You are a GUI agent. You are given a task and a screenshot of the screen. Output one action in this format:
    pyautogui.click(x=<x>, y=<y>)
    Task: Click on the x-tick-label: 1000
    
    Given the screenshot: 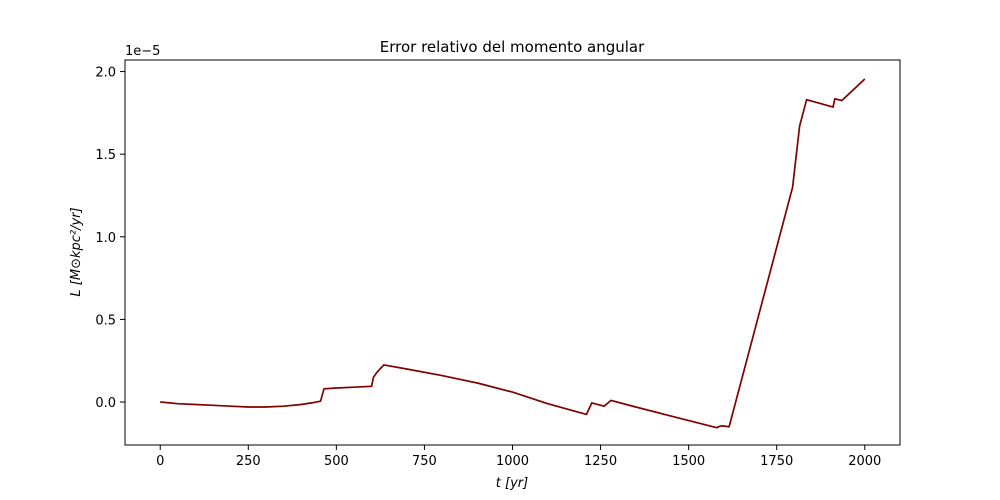 What is the action you would take?
    pyautogui.click(x=512, y=461)
    